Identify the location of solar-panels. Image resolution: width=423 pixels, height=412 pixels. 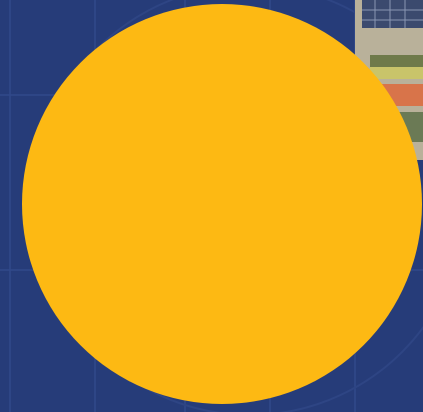
(392, 14).